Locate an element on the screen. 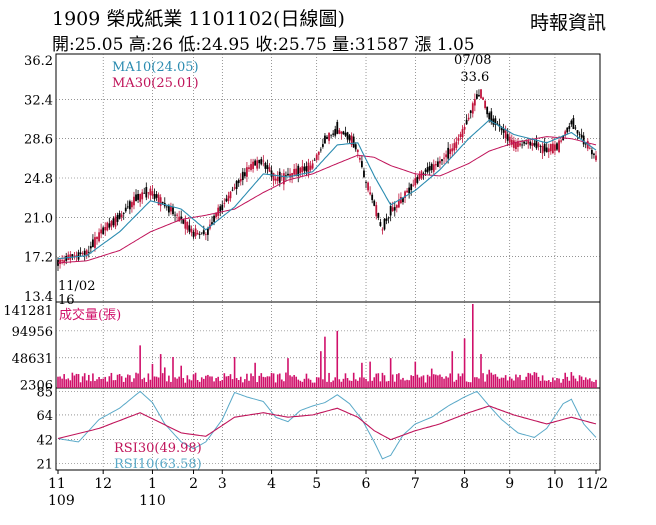 The height and width of the screenshot is (525, 656). price-tick-label: 24.8 is located at coordinates (38, 179).